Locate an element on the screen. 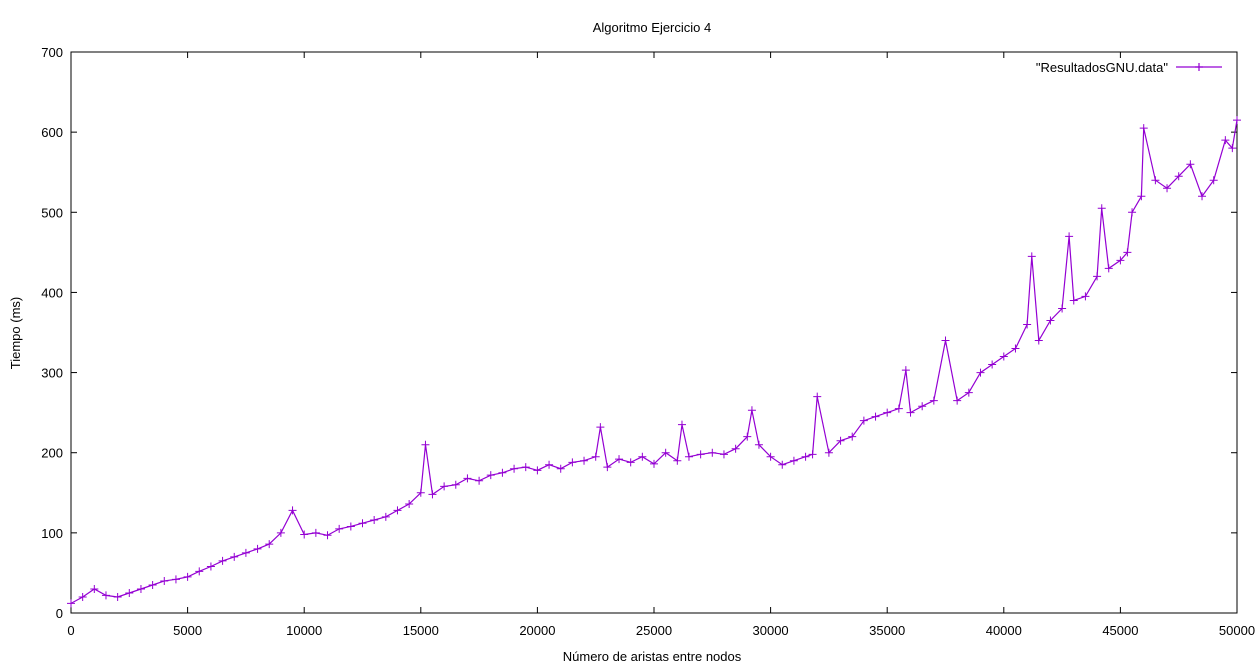  x-tick-label: 25000 is located at coordinates (654, 630).